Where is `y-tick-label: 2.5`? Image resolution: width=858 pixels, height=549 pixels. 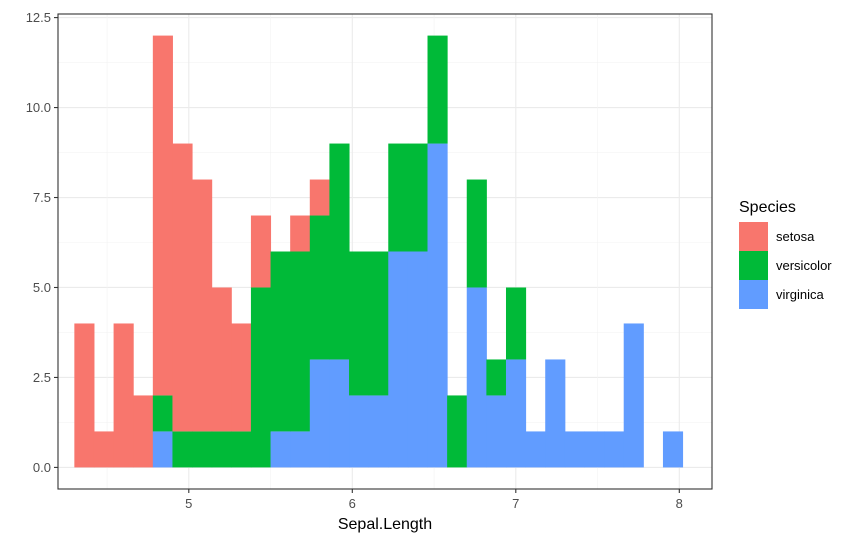 y-tick-label: 2.5 is located at coordinates (42, 377).